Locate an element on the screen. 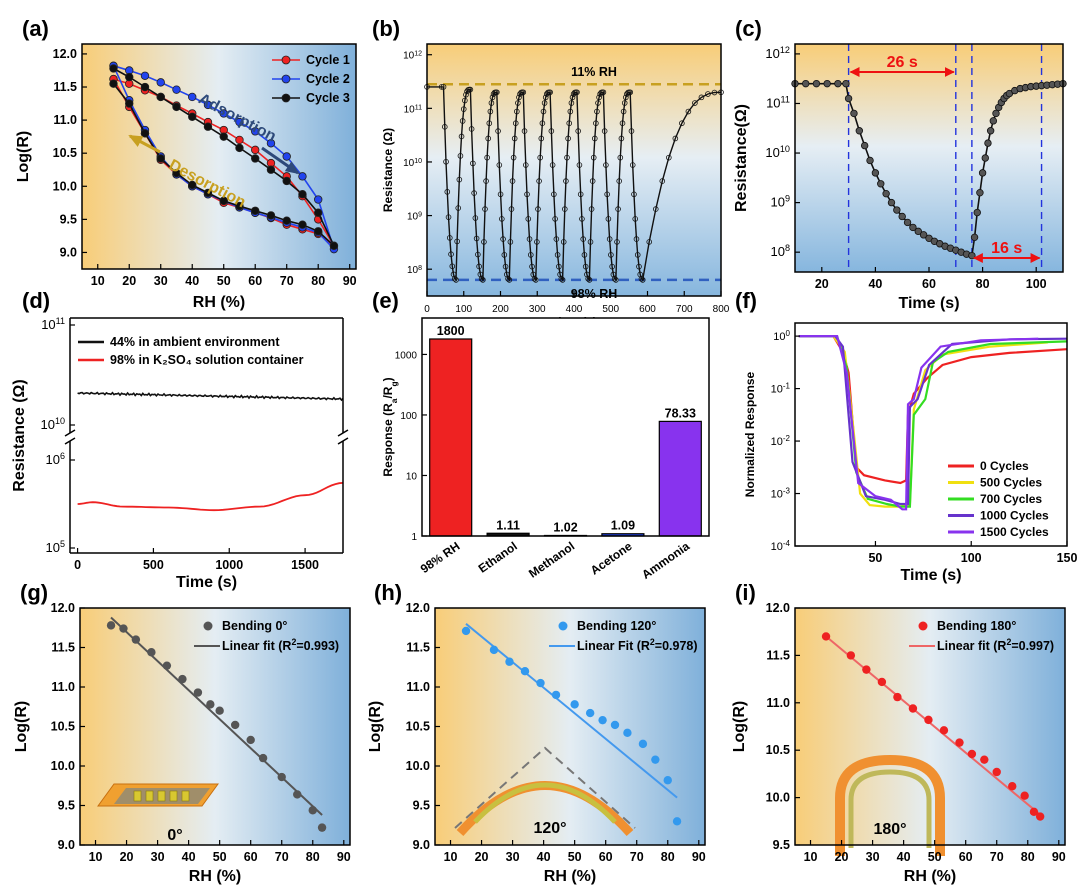 Image resolution: width=1080 pixels, height=889 pixels. legend-label-500-cycles: 500 Cycles is located at coordinates (1011, 483).